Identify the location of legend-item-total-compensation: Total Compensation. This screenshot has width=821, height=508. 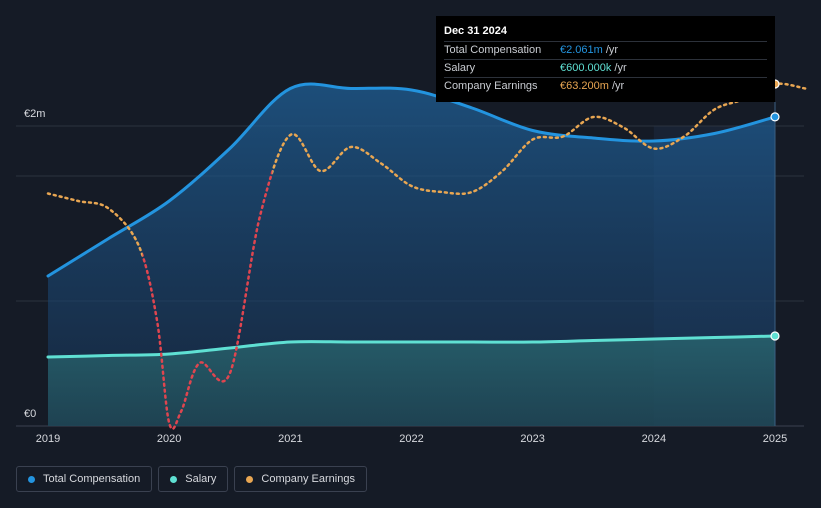
(84, 479).